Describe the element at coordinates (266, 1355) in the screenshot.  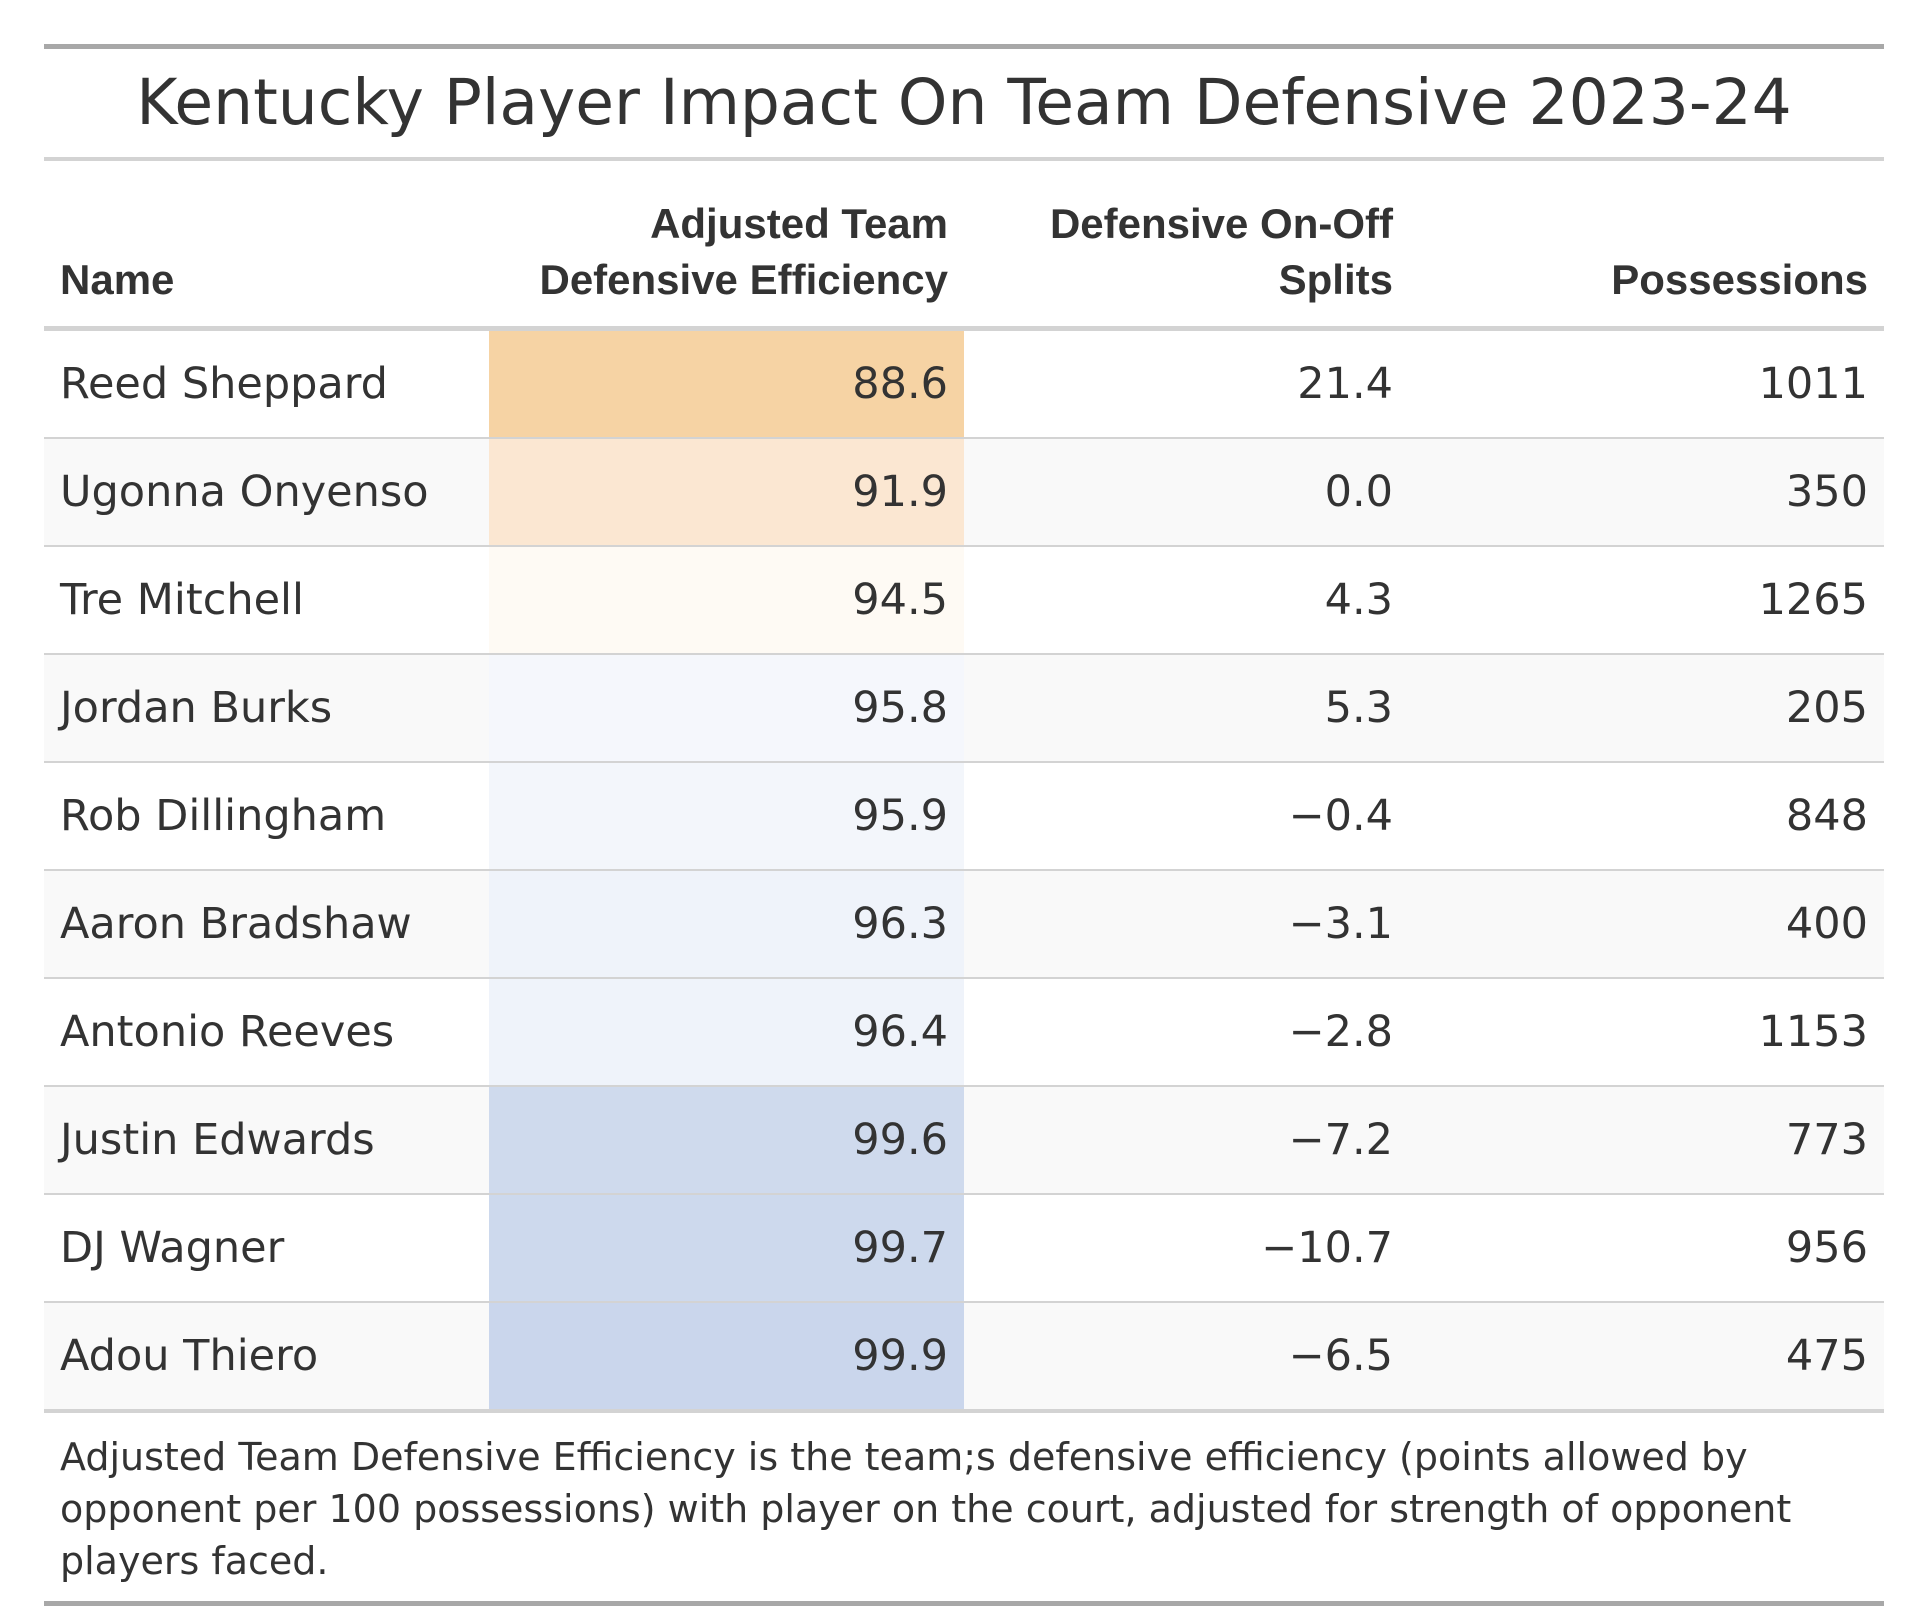
I see `cell-name: Adou Thiero` at that location.